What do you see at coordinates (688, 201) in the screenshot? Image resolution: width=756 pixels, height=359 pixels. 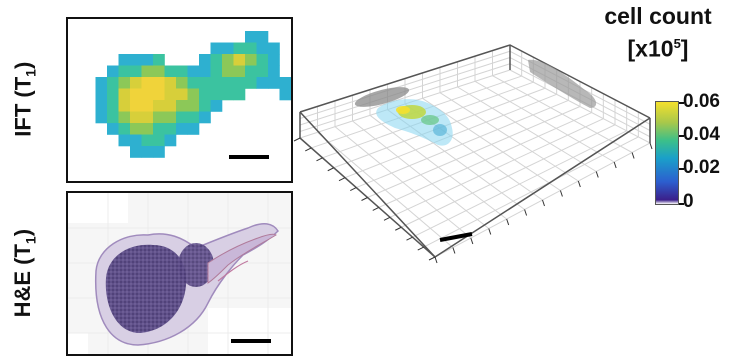 I see `colorbar-tick-label: 0` at bounding box center [688, 201].